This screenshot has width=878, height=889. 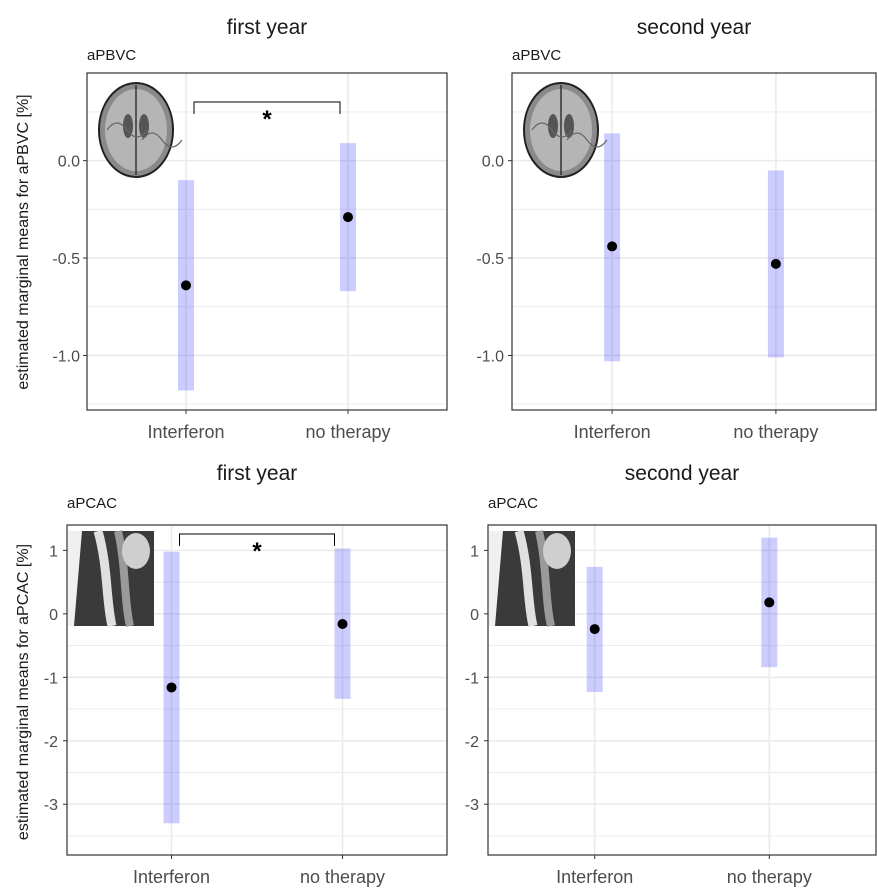 I want to click on y-axis-label-top: estimated marginal means for aPBVC [%], so click(x=23, y=241).